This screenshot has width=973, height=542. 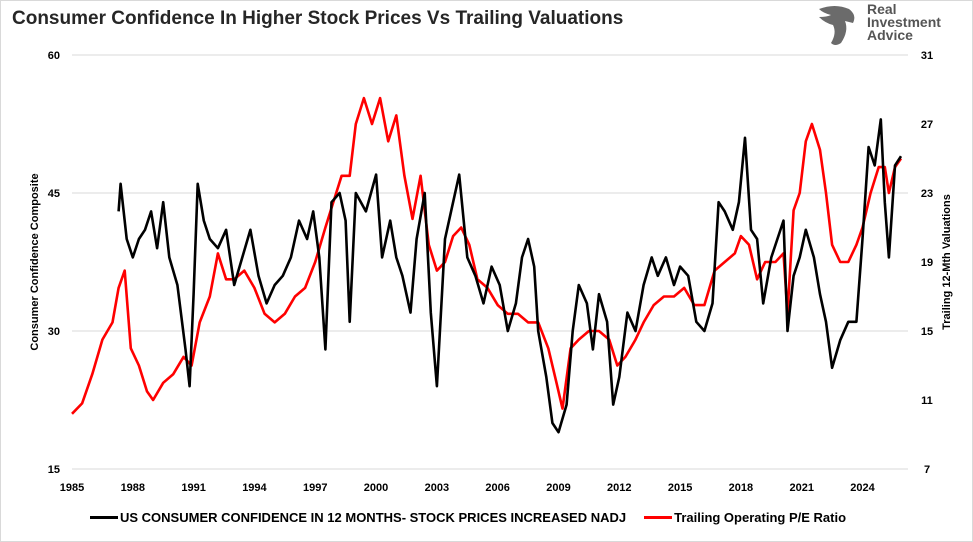 I want to click on y2-tick-label: 7, so click(x=927, y=470).